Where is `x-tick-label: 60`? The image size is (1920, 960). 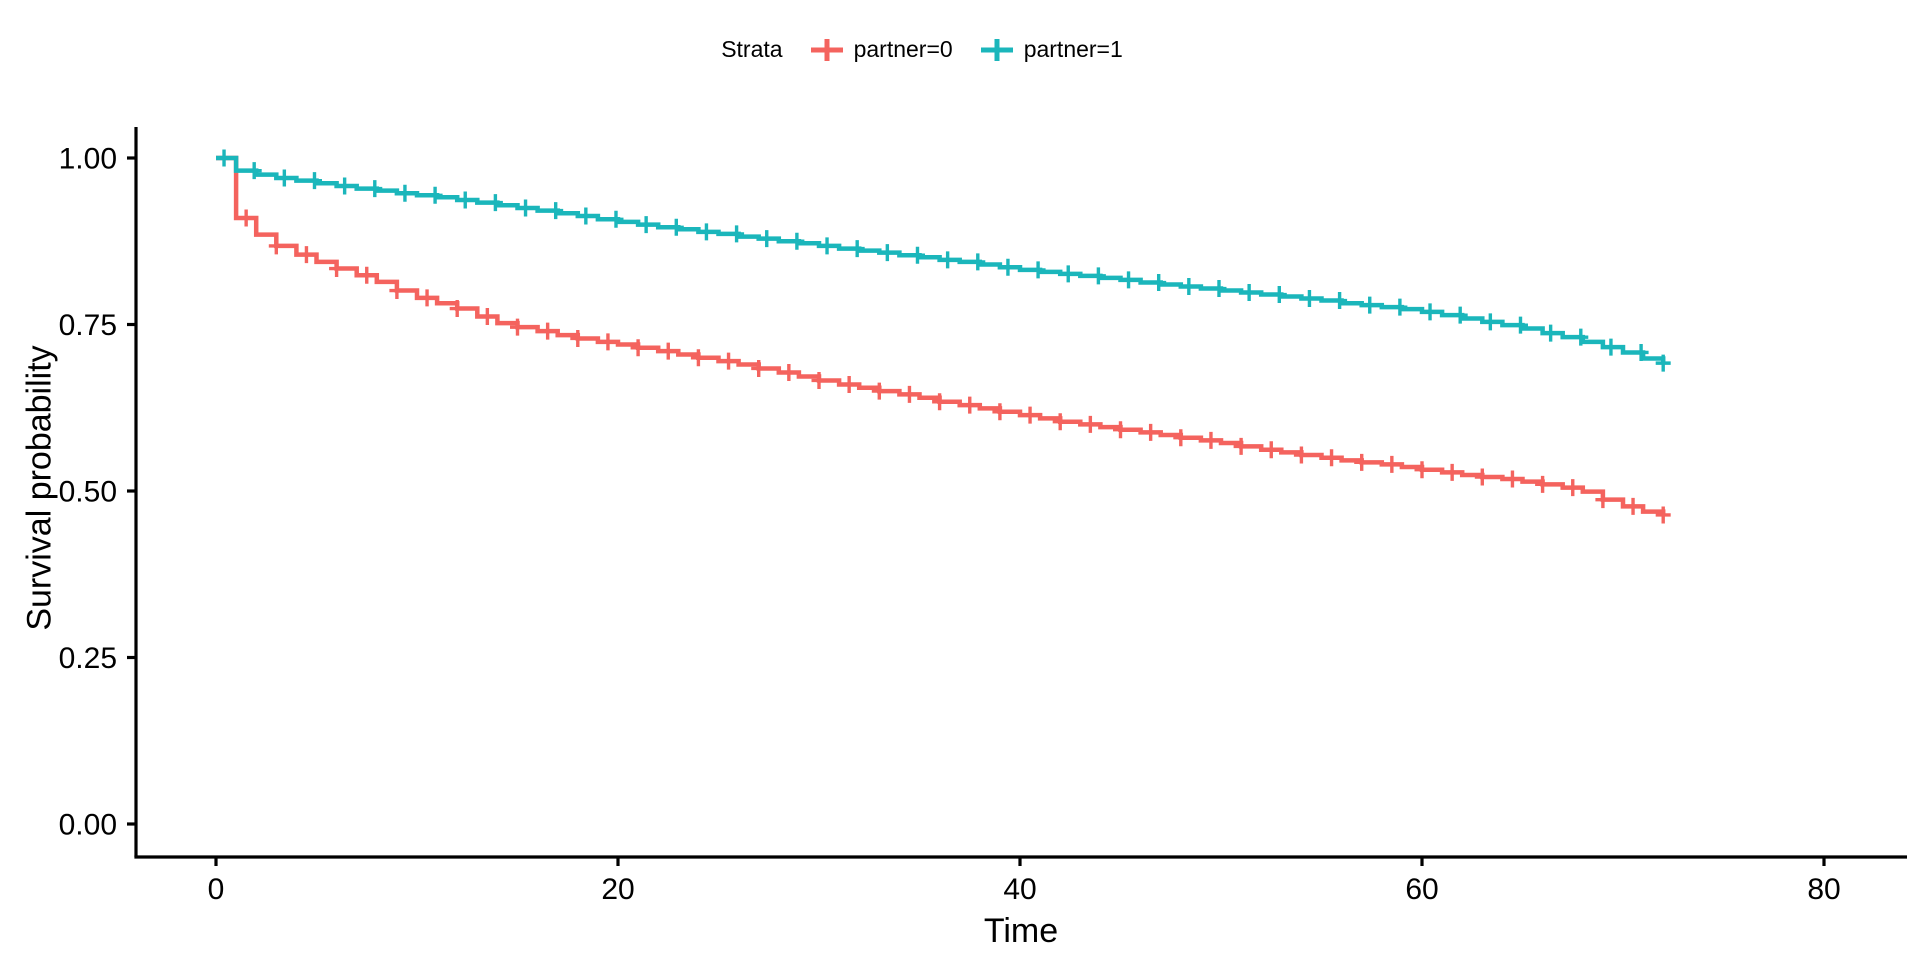 x-tick-label: 60 is located at coordinates (1421, 889).